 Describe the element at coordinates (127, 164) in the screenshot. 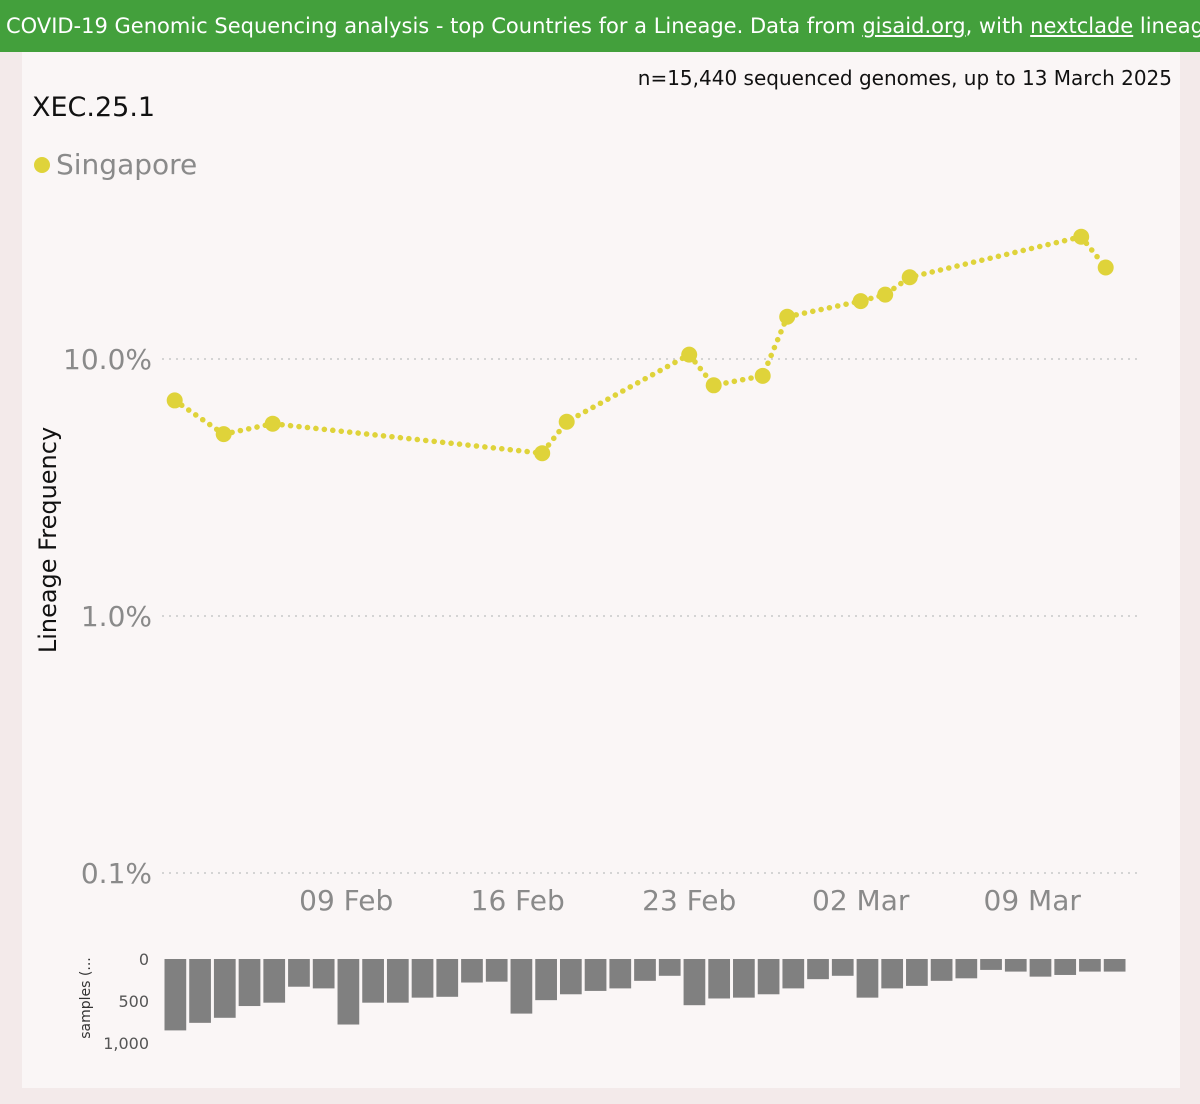

I see `legend-label: Singapore` at that location.